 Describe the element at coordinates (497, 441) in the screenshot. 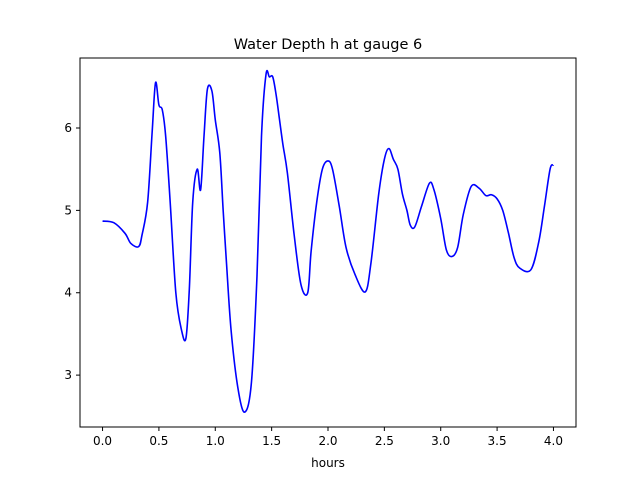

I see `x-tick-label: 3.5` at that location.